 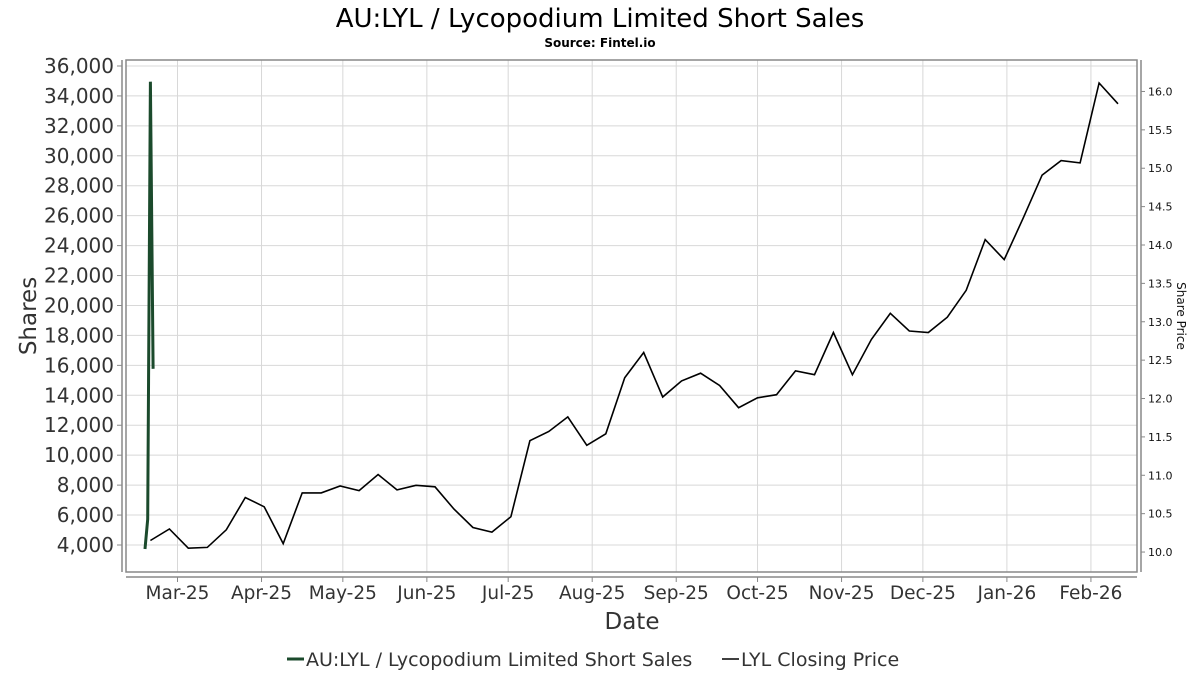 What do you see at coordinates (1181, 316) in the screenshot?
I see `right-y-axis-label: Share Price` at bounding box center [1181, 316].